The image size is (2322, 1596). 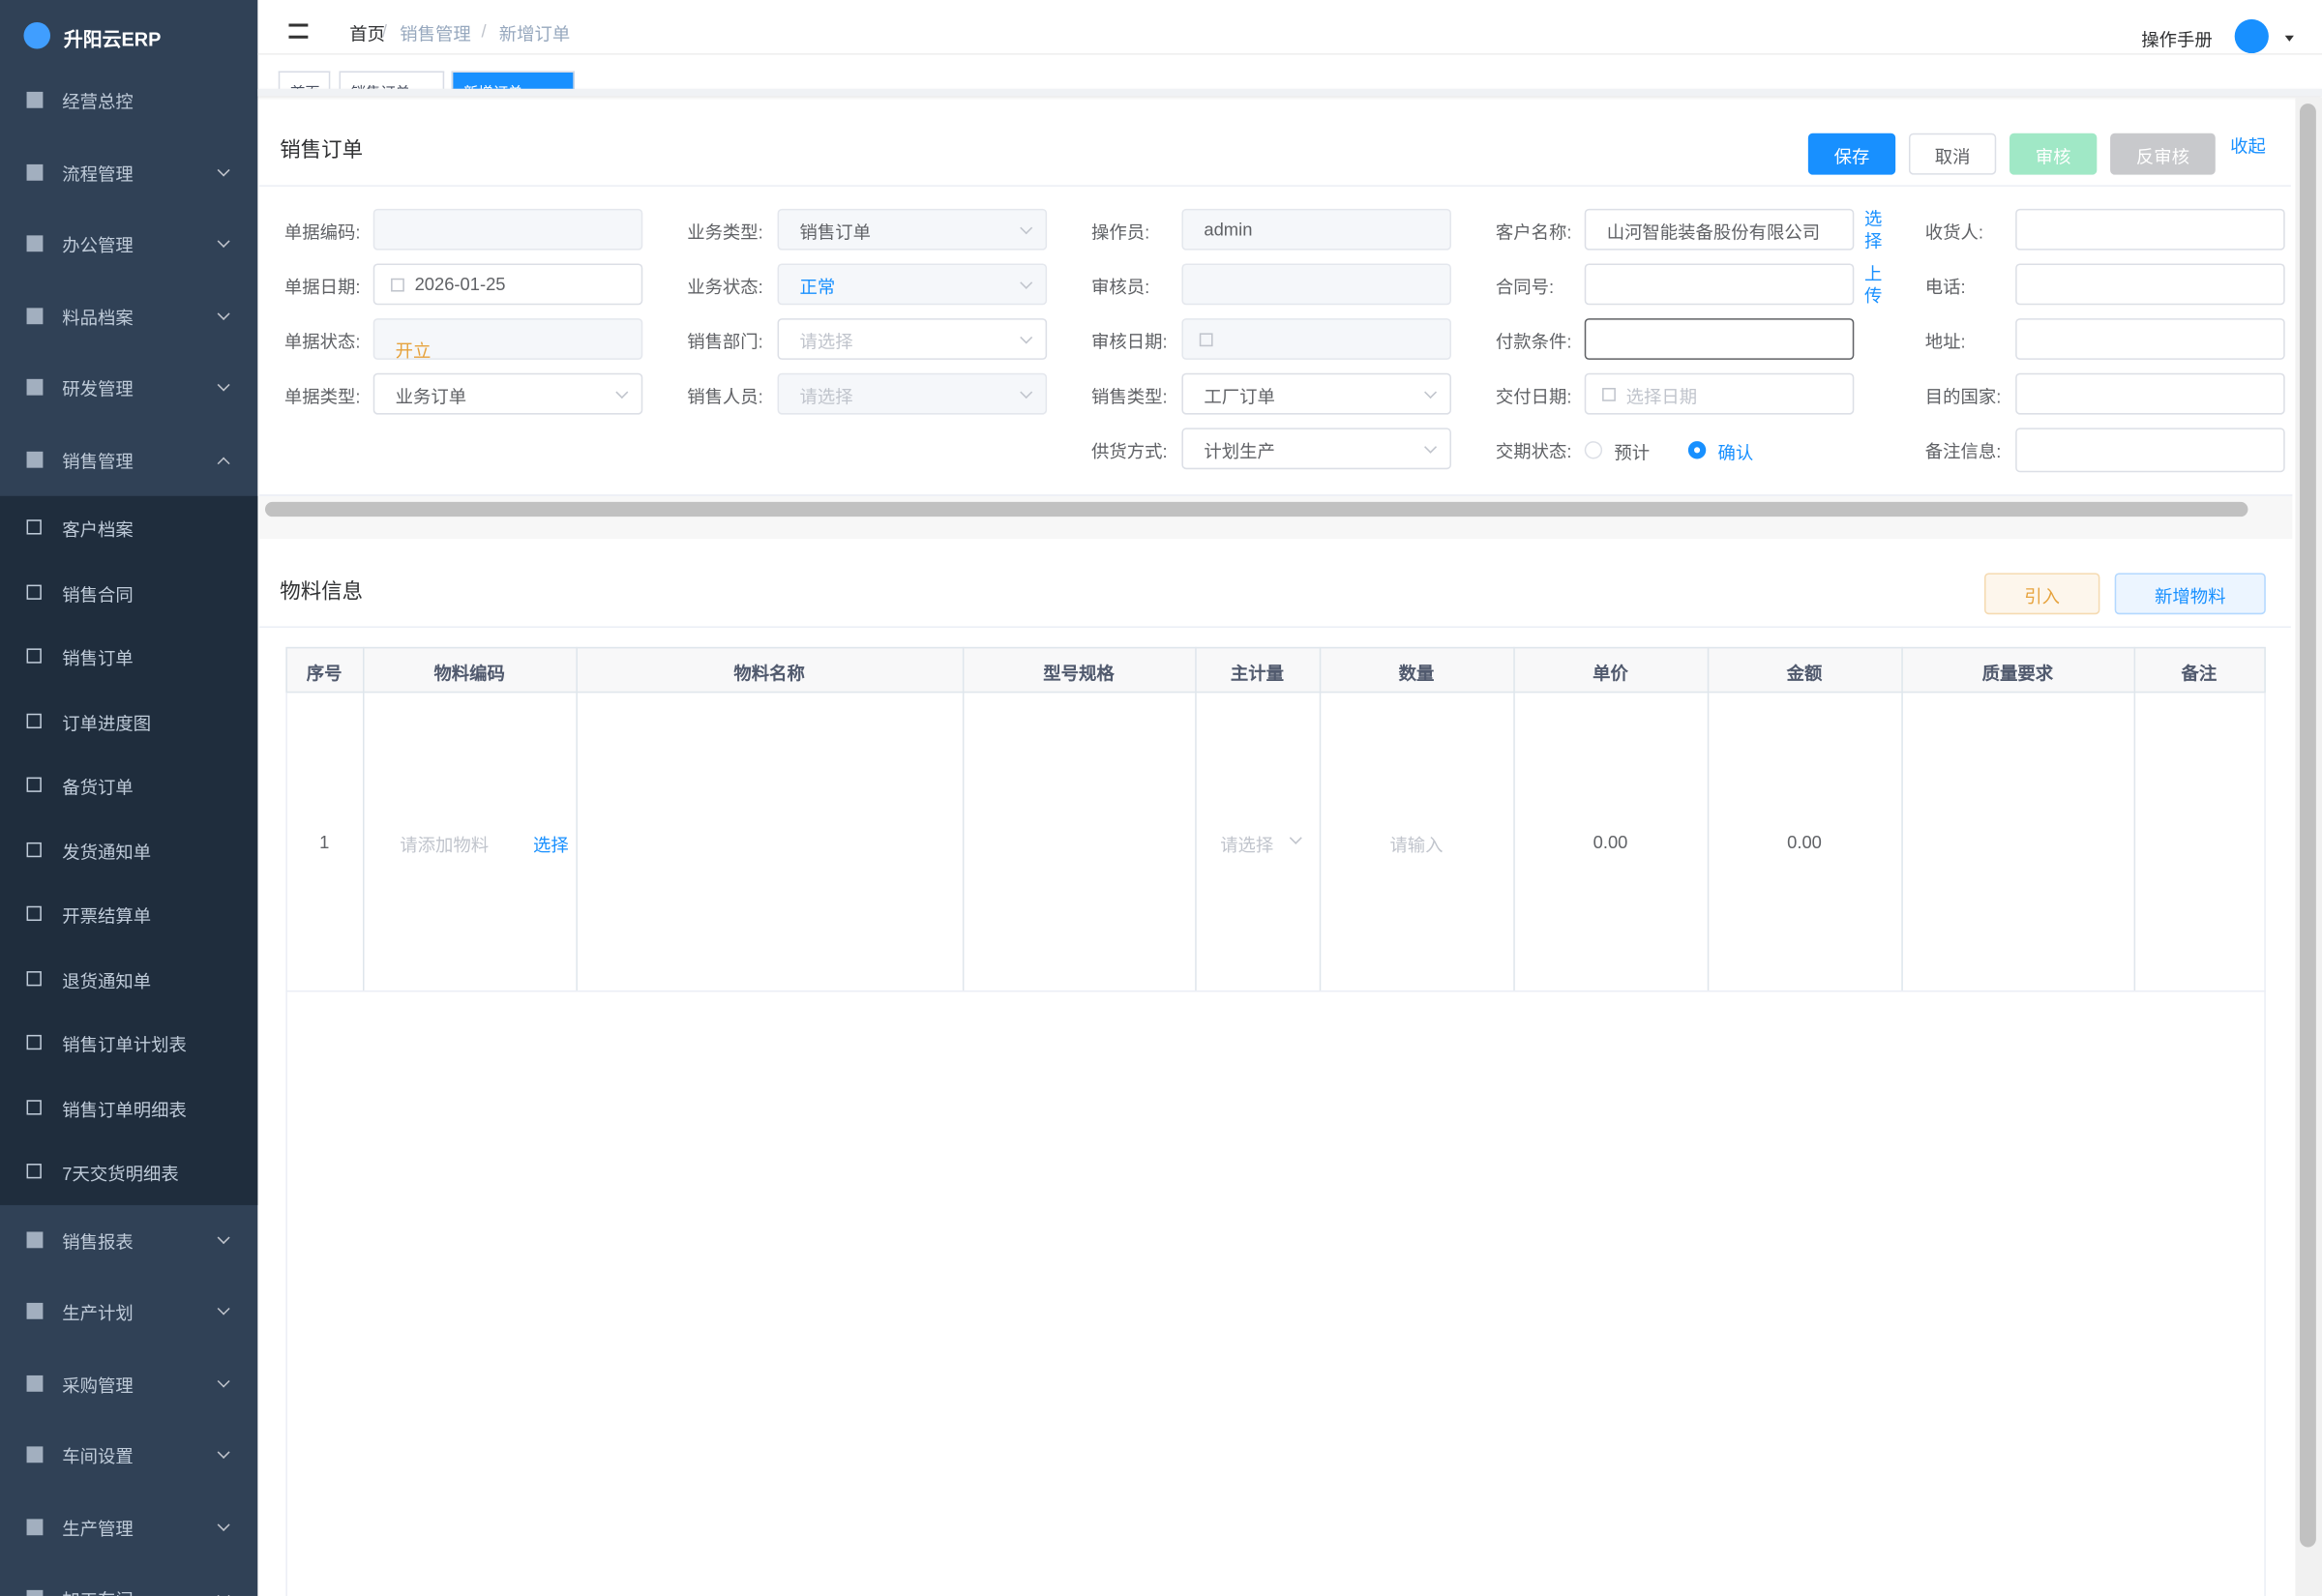 What do you see at coordinates (98, 594) in the screenshot?
I see `menu-item: 销售合同` at bounding box center [98, 594].